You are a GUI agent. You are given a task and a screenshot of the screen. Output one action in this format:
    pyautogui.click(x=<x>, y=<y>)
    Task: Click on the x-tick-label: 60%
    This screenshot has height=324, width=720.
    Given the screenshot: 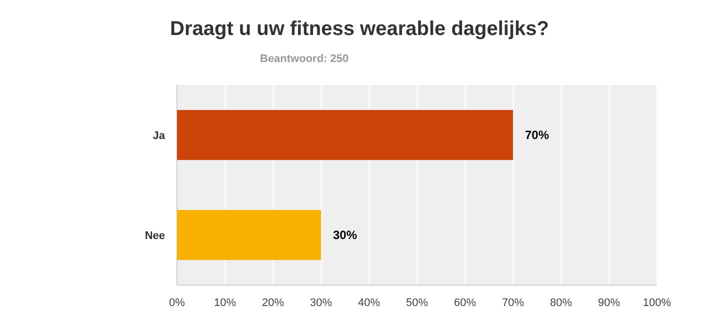 What is the action you would take?
    pyautogui.click(x=465, y=303)
    